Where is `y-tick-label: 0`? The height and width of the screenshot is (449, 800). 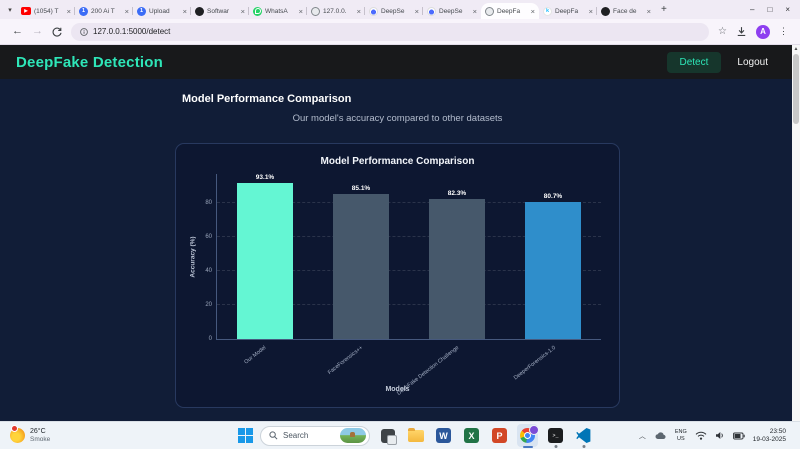
y-tick-label: 0 is located at coordinates (210, 339).